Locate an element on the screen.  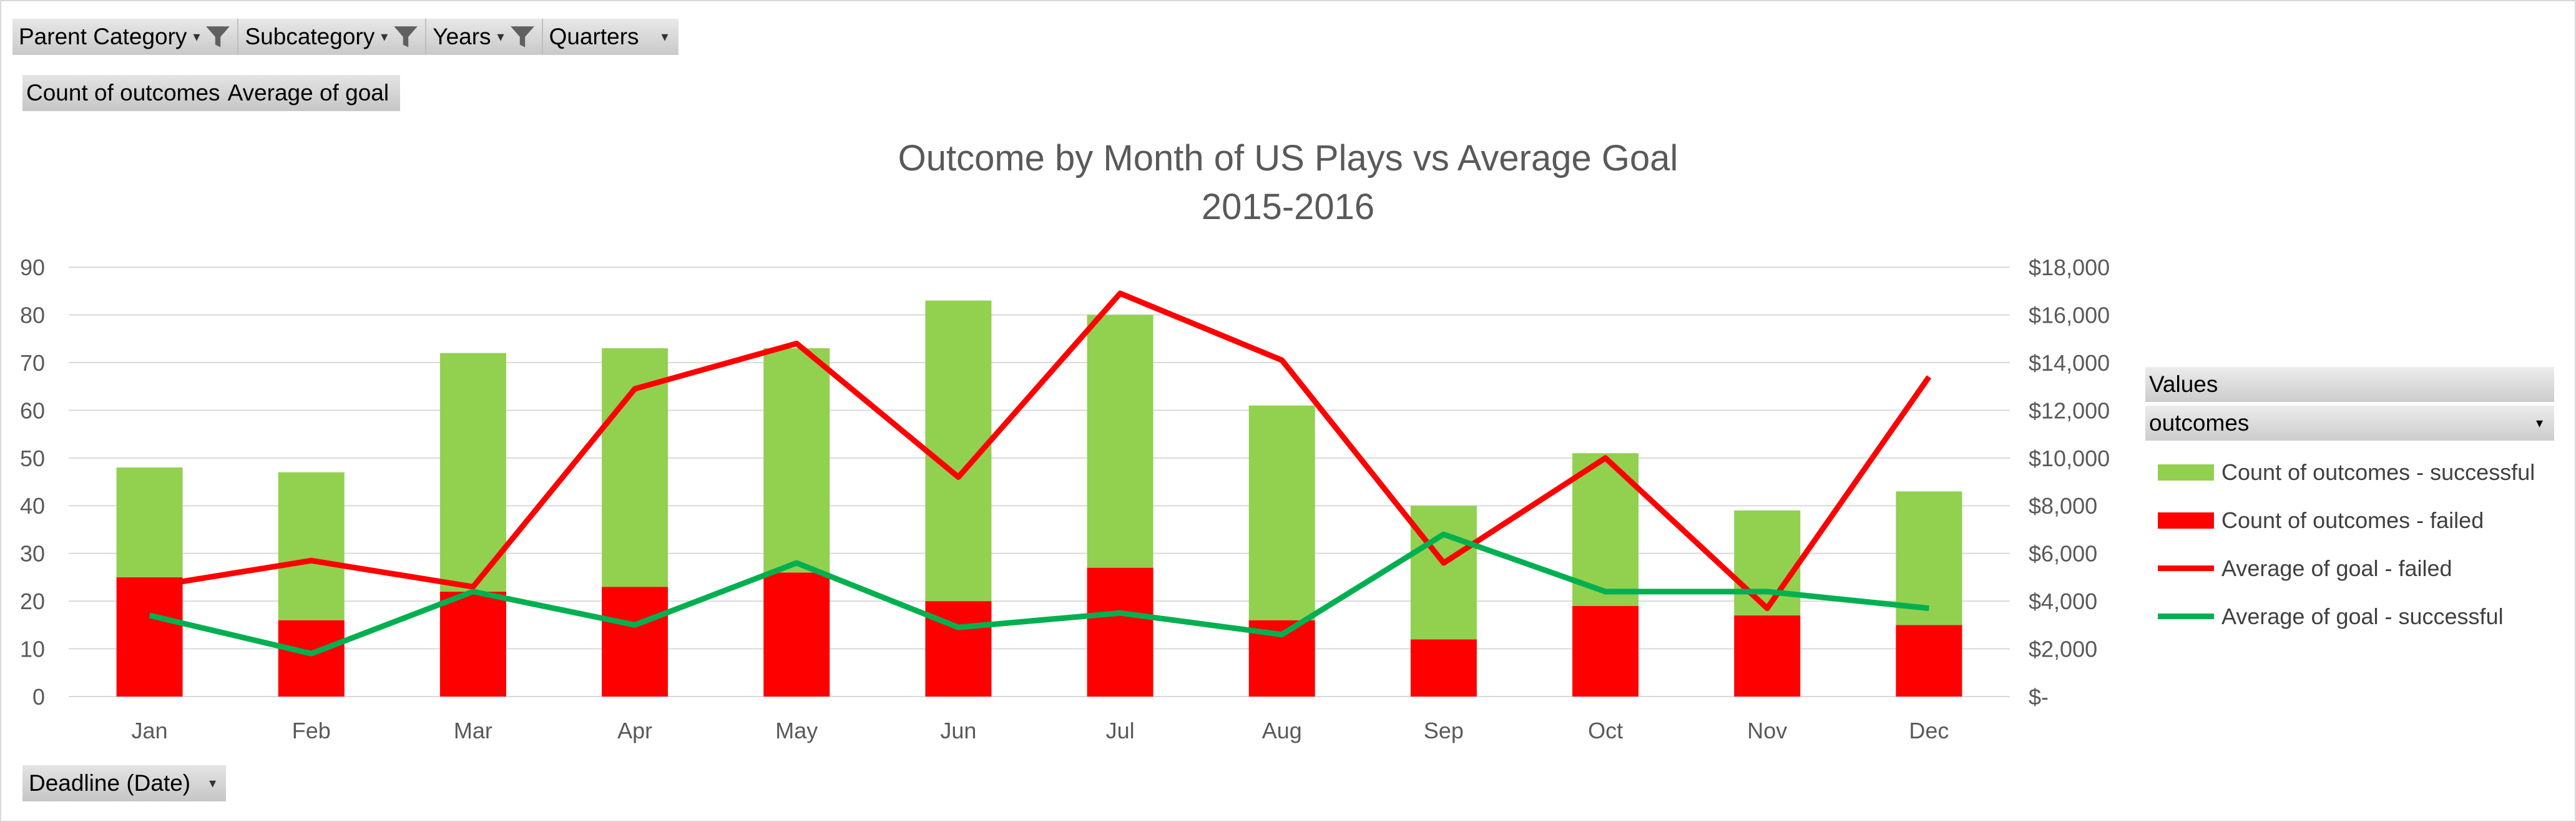
y2-tick-label: $8,000 is located at coordinates (2063, 506).